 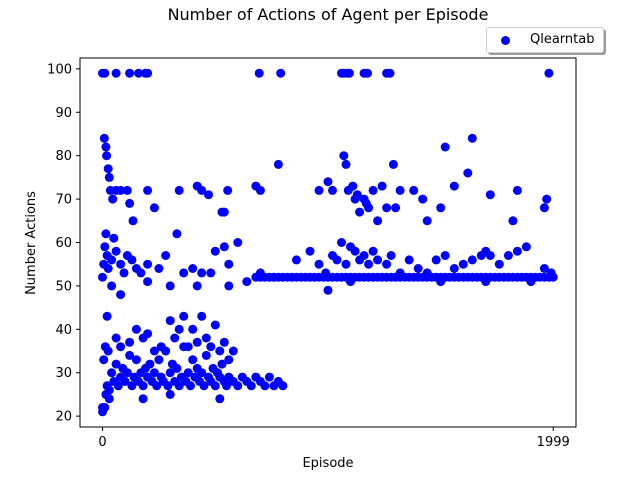 What do you see at coordinates (63, 417) in the screenshot?
I see `y-tick-label: 20` at bounding box center [63, 417].